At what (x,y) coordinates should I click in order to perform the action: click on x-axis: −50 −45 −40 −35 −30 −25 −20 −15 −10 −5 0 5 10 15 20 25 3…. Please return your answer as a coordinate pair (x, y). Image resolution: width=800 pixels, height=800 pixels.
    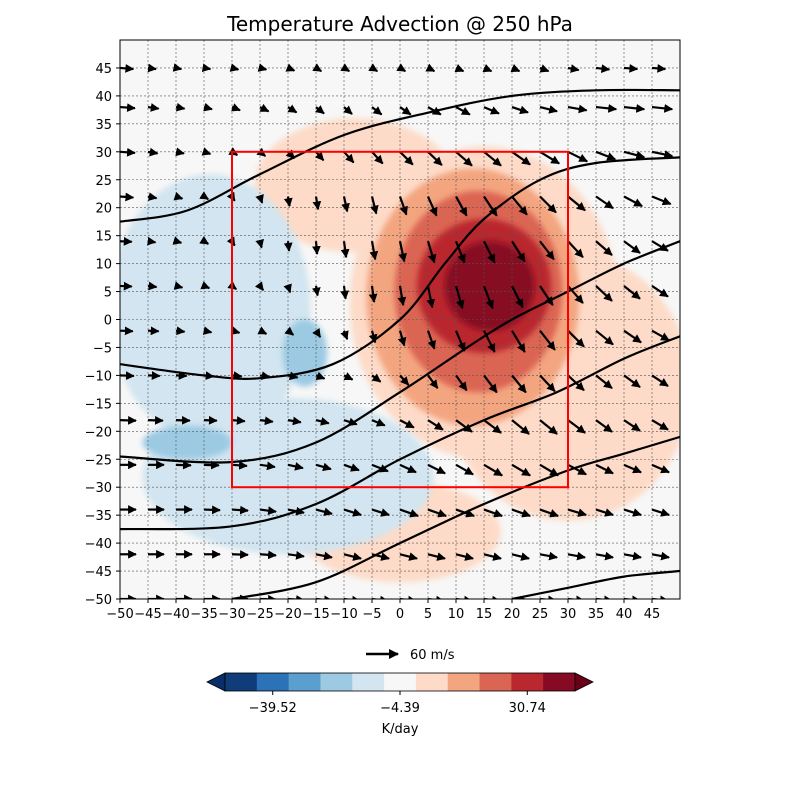
    Looking at the image, I should click on (383, 610).